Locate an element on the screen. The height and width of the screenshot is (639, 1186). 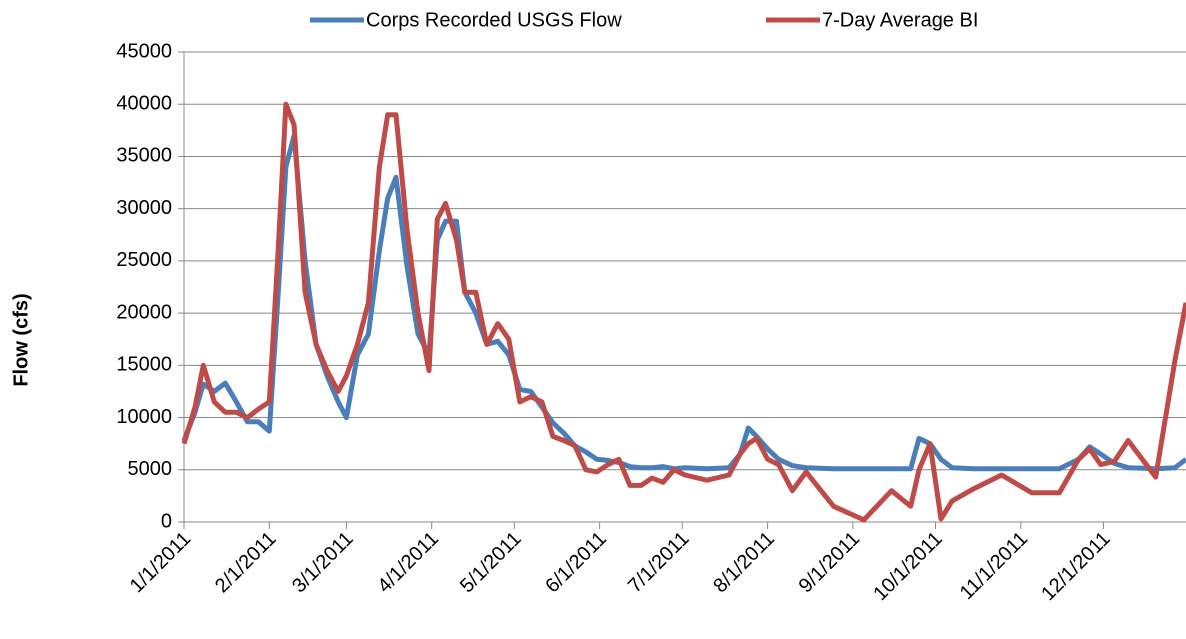
y-tick-label: 15000 is located at coordinates (144, 365).